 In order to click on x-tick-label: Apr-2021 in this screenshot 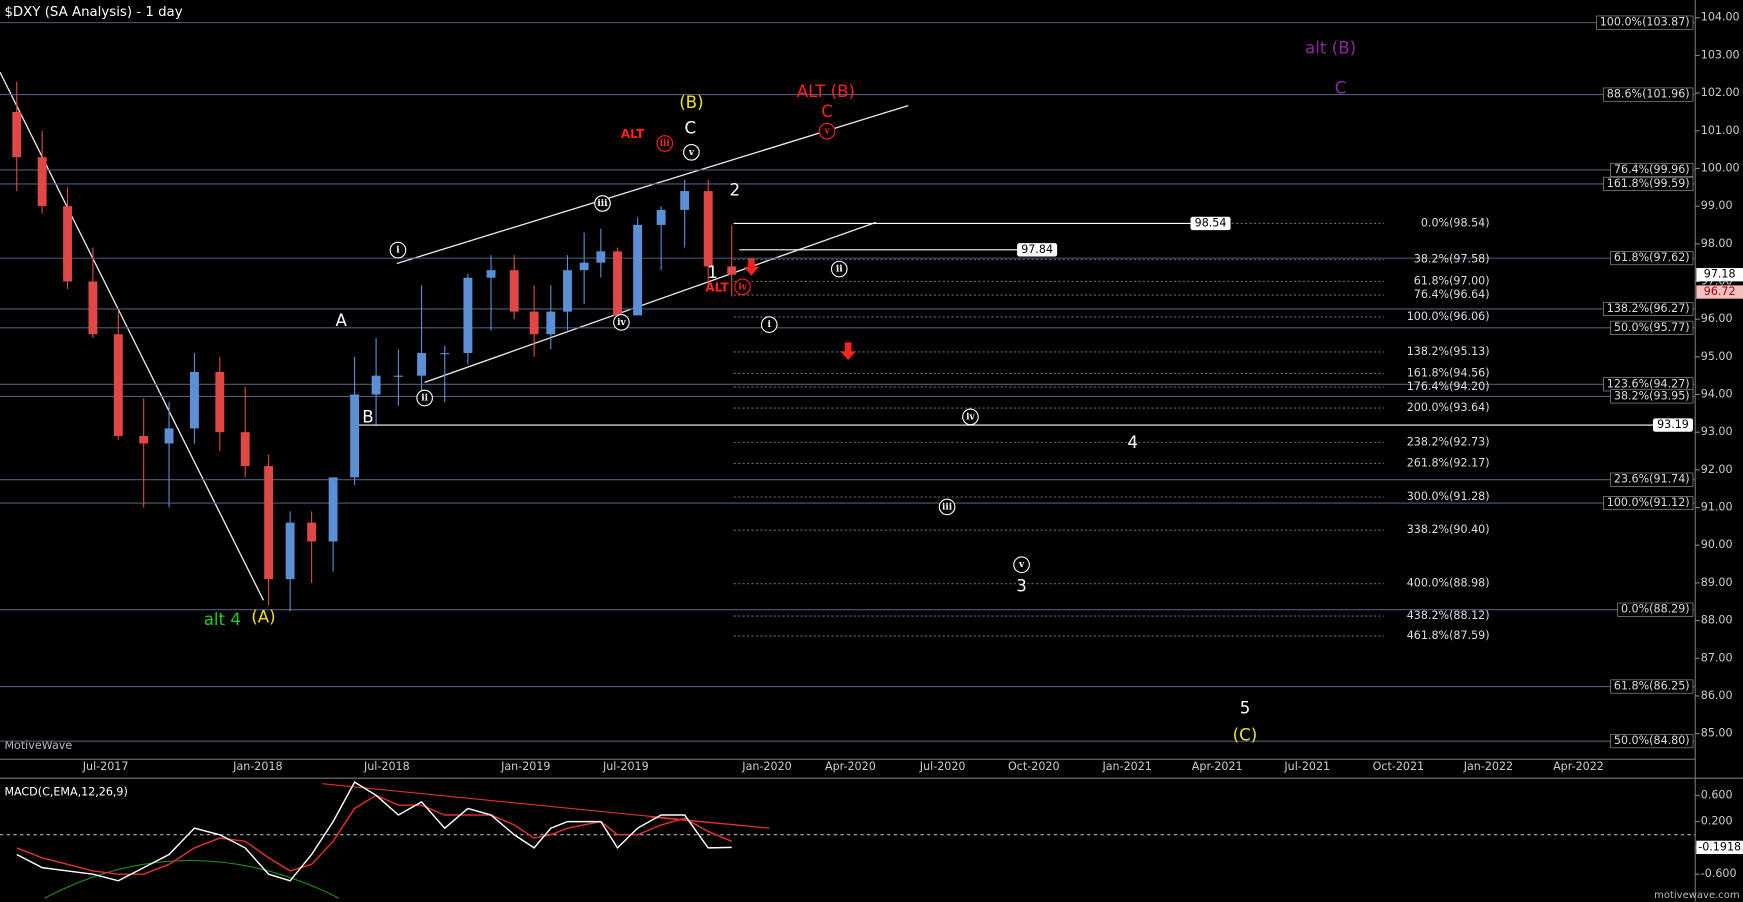, I will do `click(1217, 766)`.